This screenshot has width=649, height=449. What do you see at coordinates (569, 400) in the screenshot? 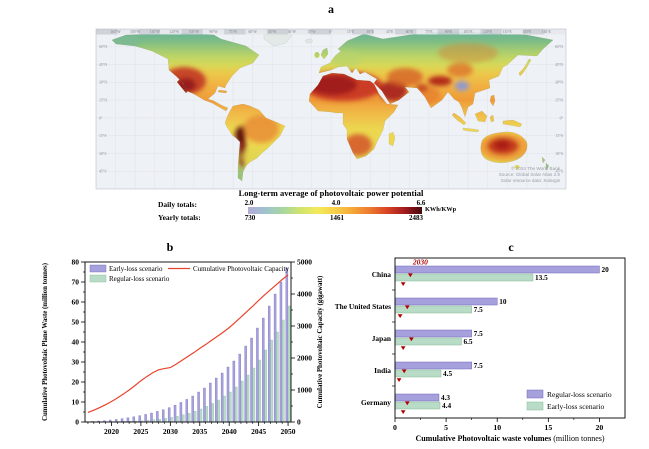
I see `legend-panel-c: Regular-loss scenario Early-loss scenario` at bounding box center [569, 400].